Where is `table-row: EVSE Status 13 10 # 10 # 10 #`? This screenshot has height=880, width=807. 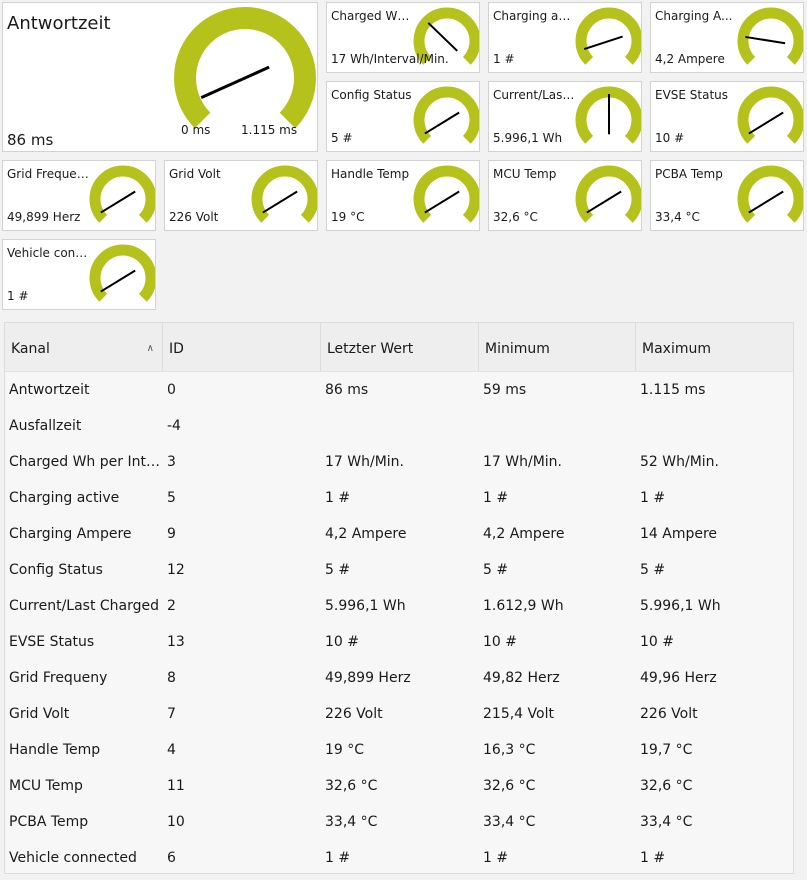 table-row: EVSE Status 13 10 # 10 # 10 # is located at coordinates (399, 642).